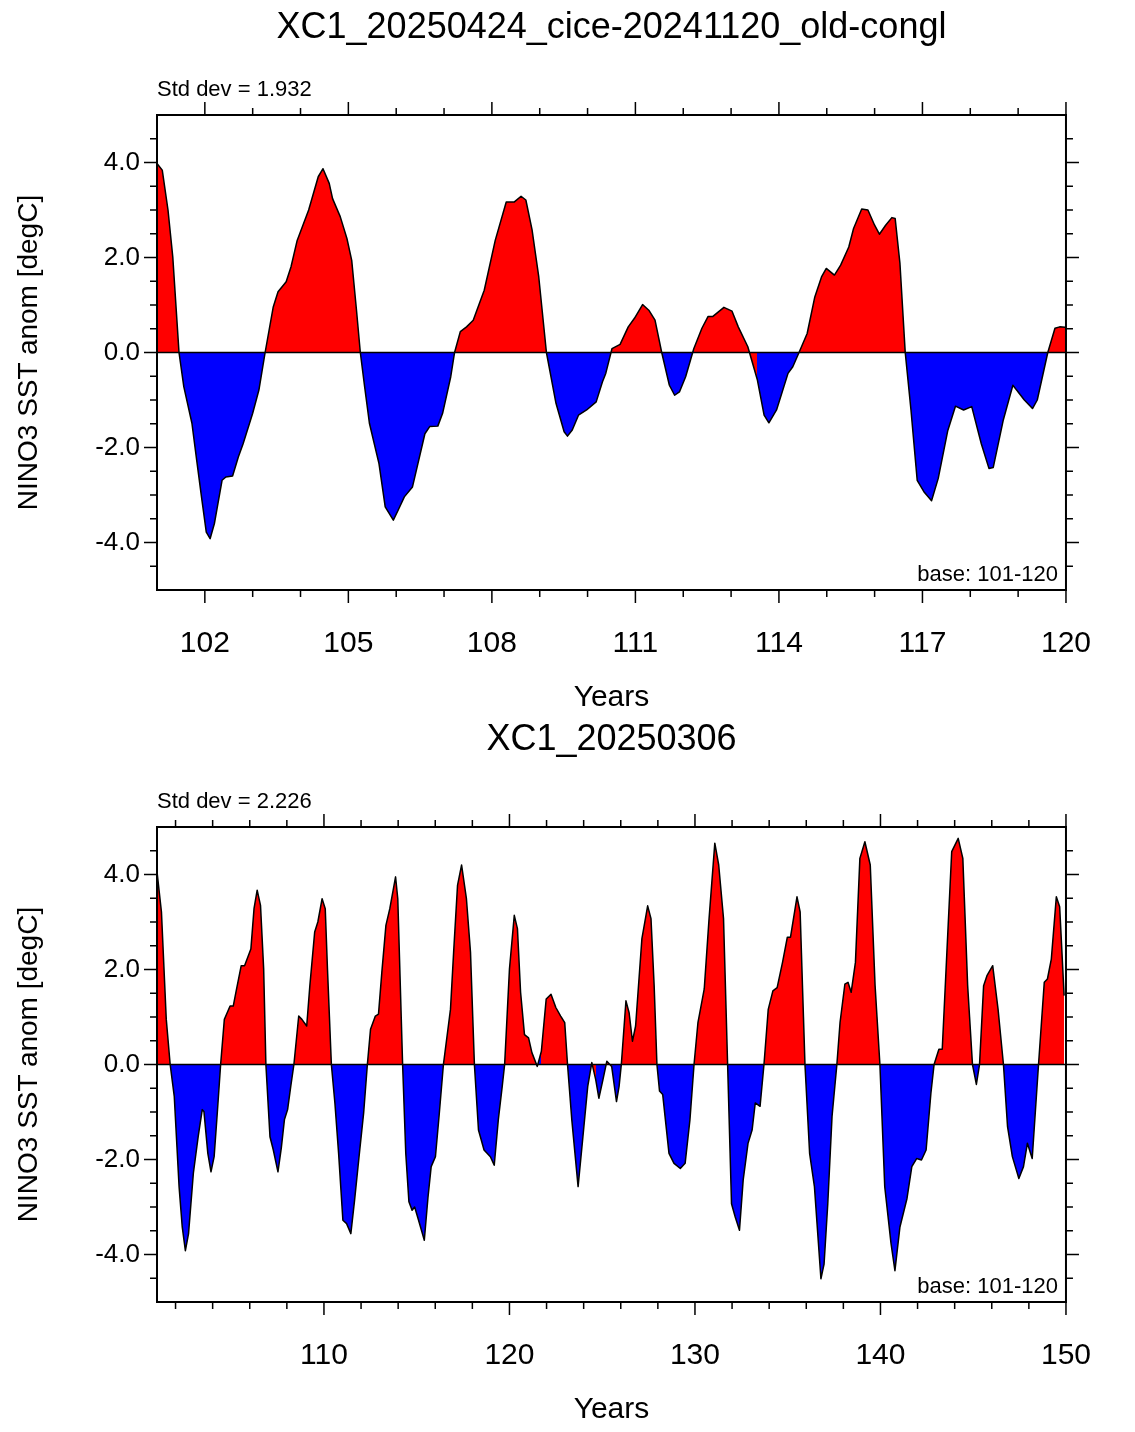  I want to click on x-tick-label: 111, so click(635, 642).